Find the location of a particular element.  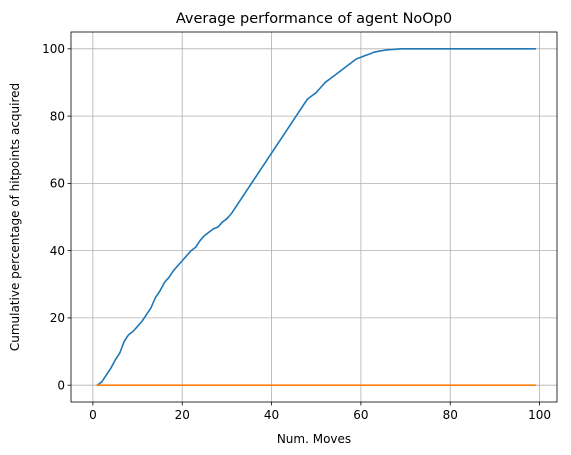

y-tick-label: 60 is located at coordinates (57, 184).